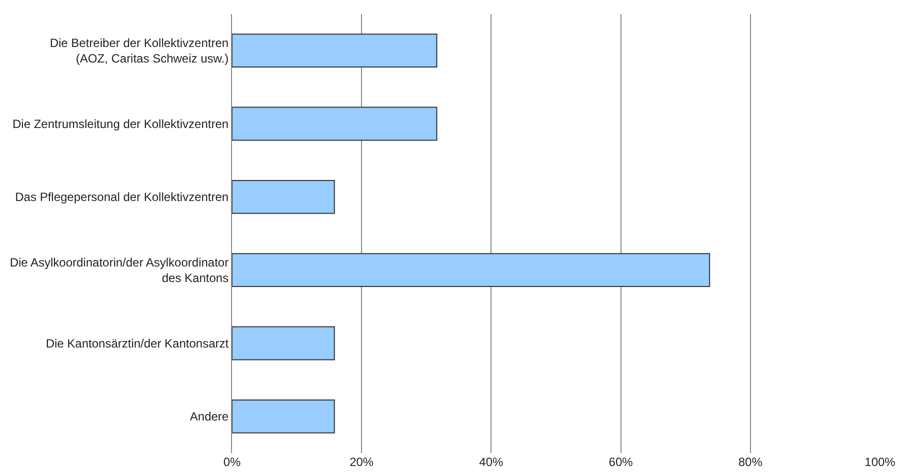 Image resolution: width=904 pixels, height=475 pixels. I want to click on x-tick-label: 0%, so click(232, 462).